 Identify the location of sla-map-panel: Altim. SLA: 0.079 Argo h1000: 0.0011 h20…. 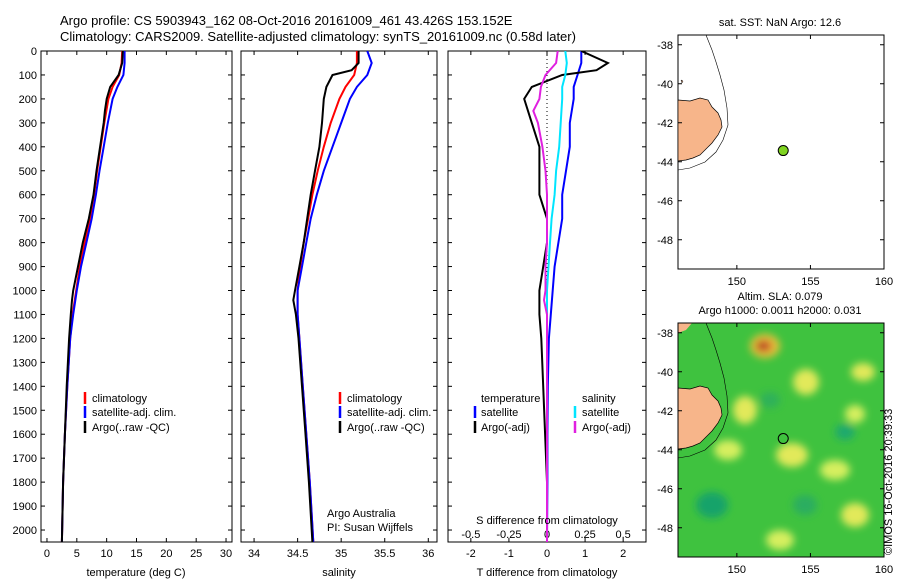
(775, 433).